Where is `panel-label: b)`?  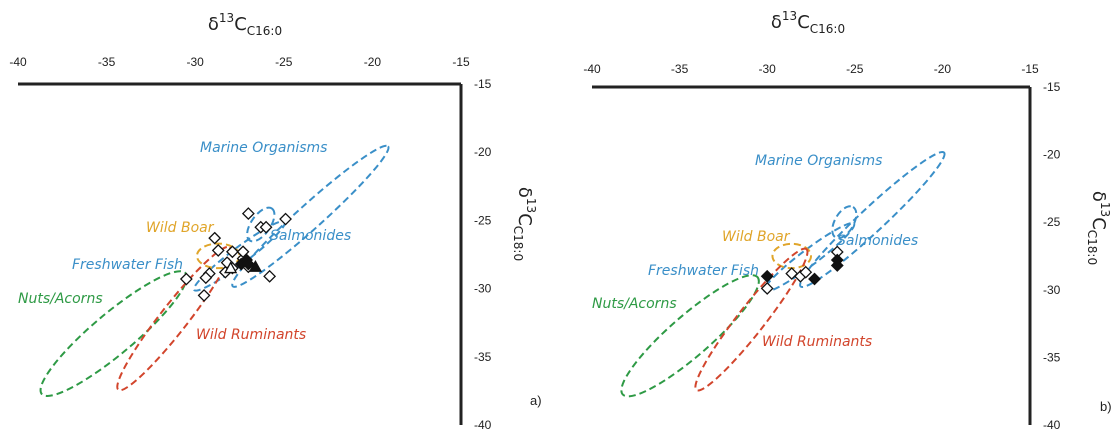
panel-label: b) is located at coordinates (1106, 406).